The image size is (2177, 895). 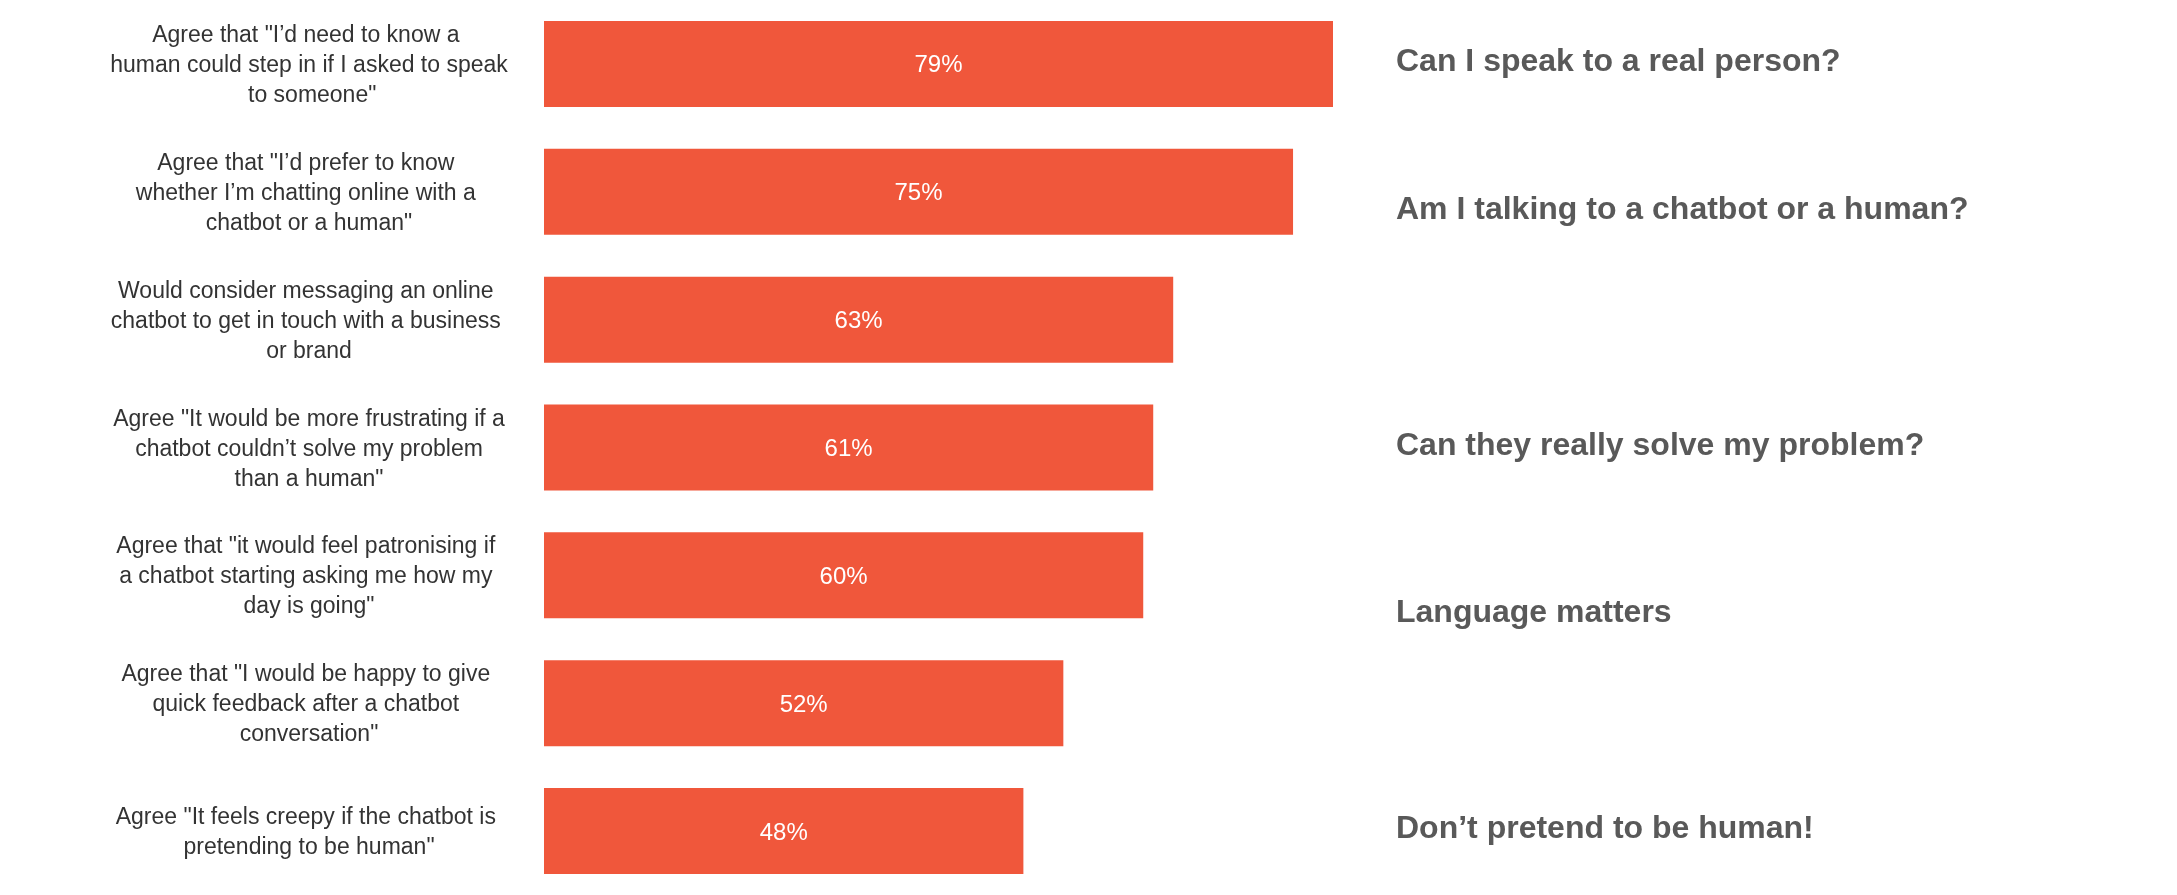 I want to click on data-label: 63%, so click(x=858, y=320).